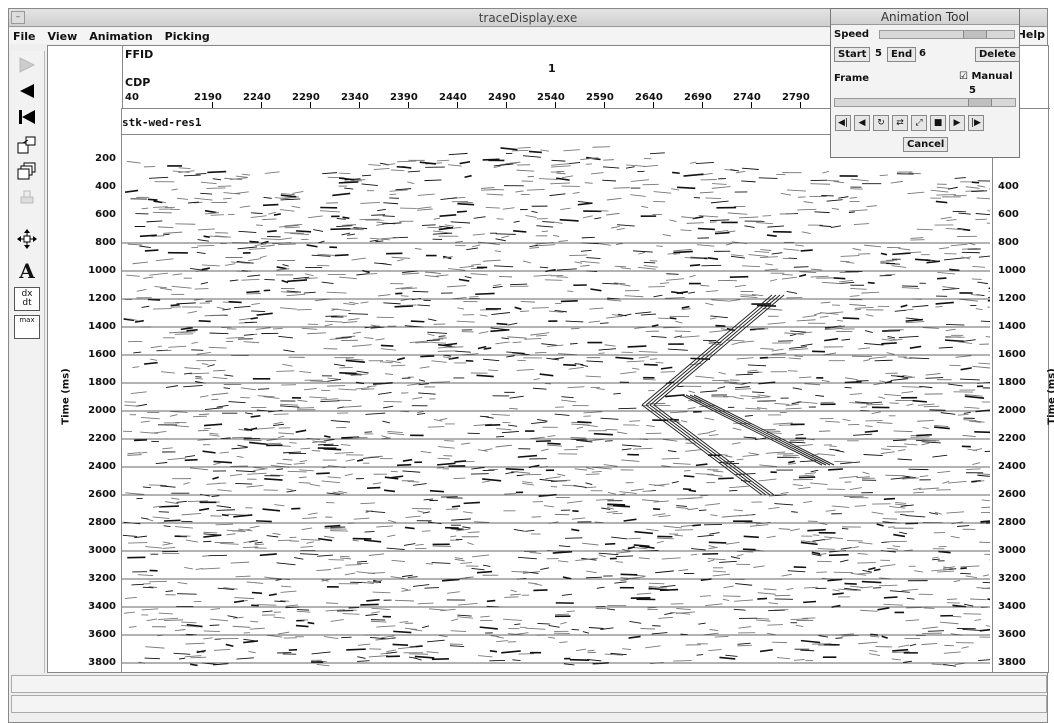  What do you see at coordinates (102, 662) in the screenshot?
I see `y-tick-label-left: 3800` at bounding box center [102, 662].